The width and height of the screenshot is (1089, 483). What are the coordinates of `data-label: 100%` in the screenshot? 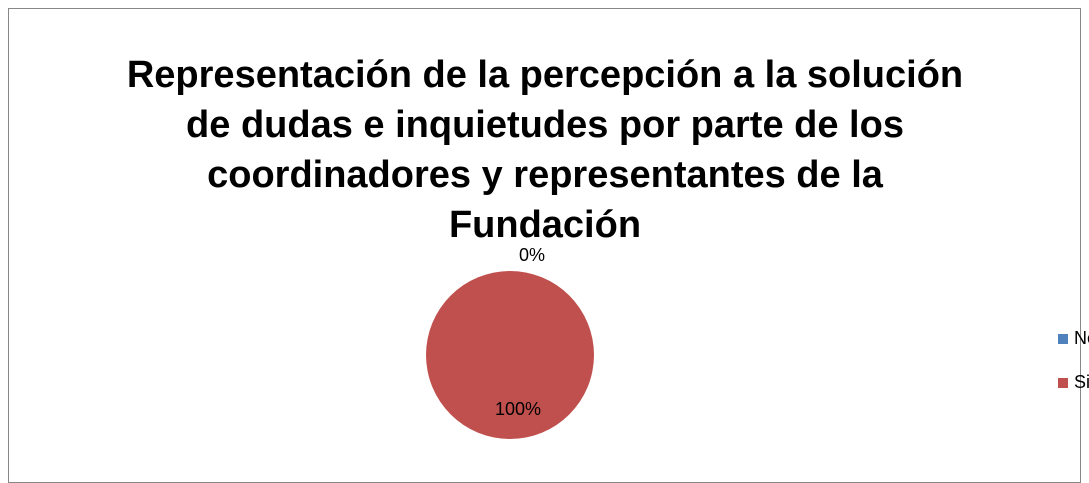 It's located at (518, 409).